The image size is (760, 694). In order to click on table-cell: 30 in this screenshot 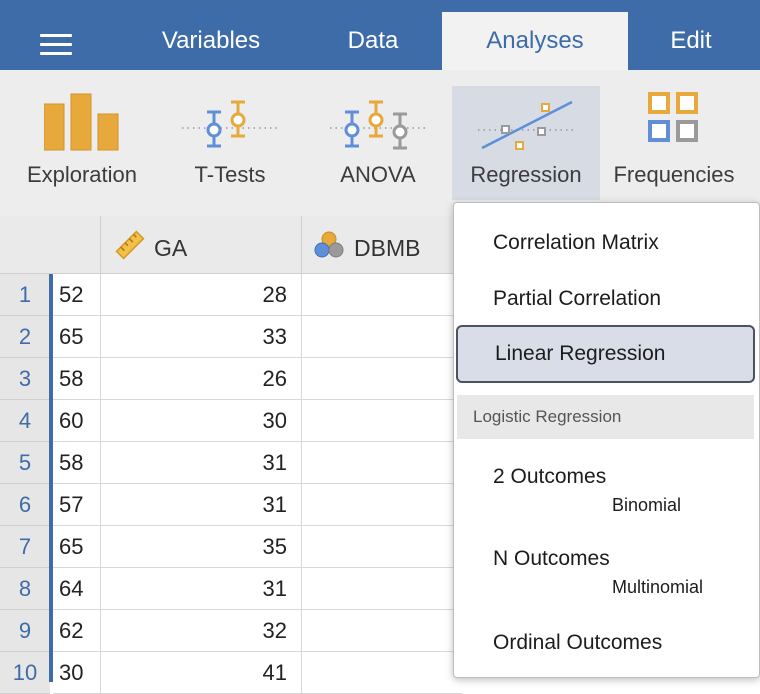, I will do `click(77, 673)`.